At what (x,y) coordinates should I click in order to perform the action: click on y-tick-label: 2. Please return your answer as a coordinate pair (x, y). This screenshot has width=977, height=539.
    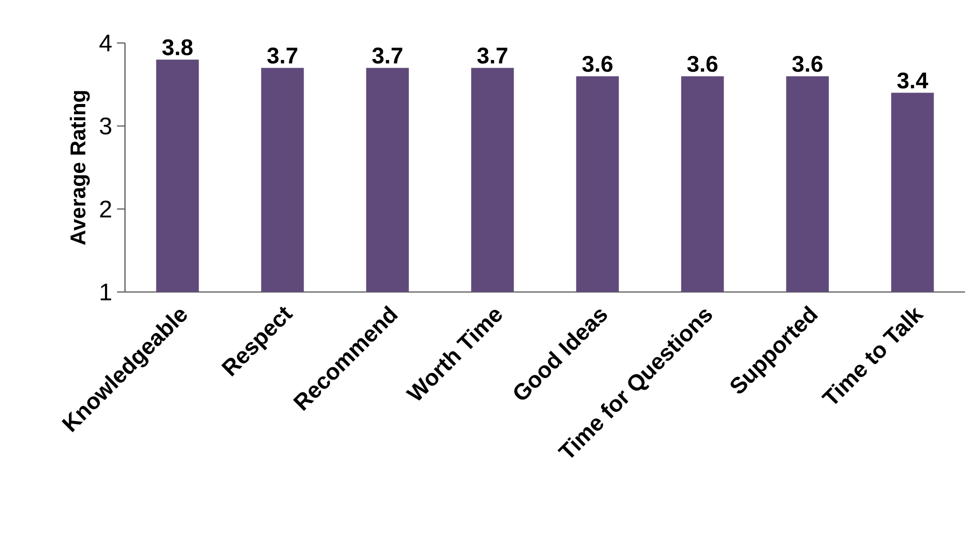
    Looking at the image, I should click on (106, 209).